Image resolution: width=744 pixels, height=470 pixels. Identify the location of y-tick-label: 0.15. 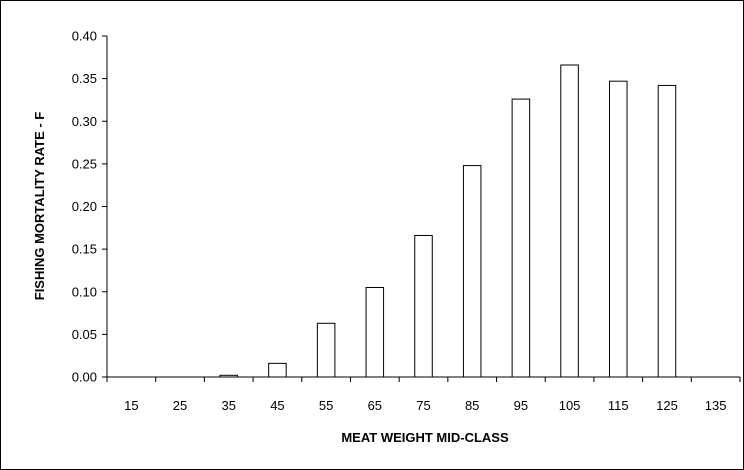
(84, 249).